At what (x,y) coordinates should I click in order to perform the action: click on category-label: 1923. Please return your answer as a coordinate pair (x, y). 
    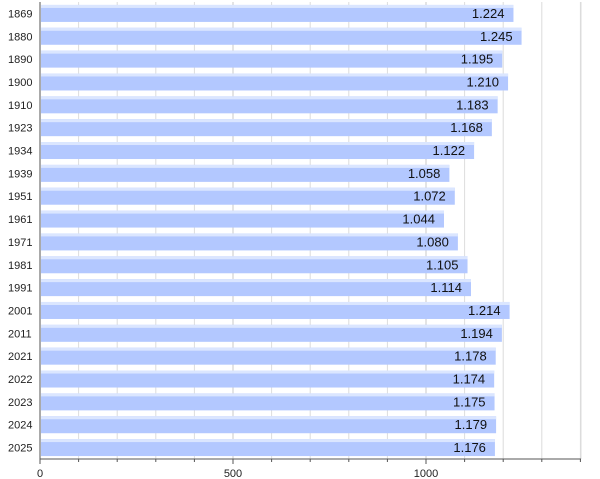
    Looking at the image, I should click on (20, 129).